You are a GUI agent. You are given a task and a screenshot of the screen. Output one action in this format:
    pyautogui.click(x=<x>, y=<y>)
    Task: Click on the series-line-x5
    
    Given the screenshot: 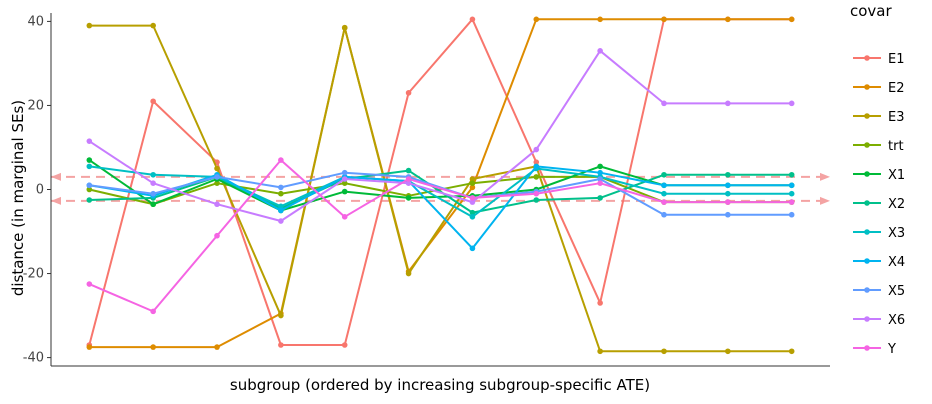 What is the action you would take?
    pyautogui.click(x=440, y=193)
    